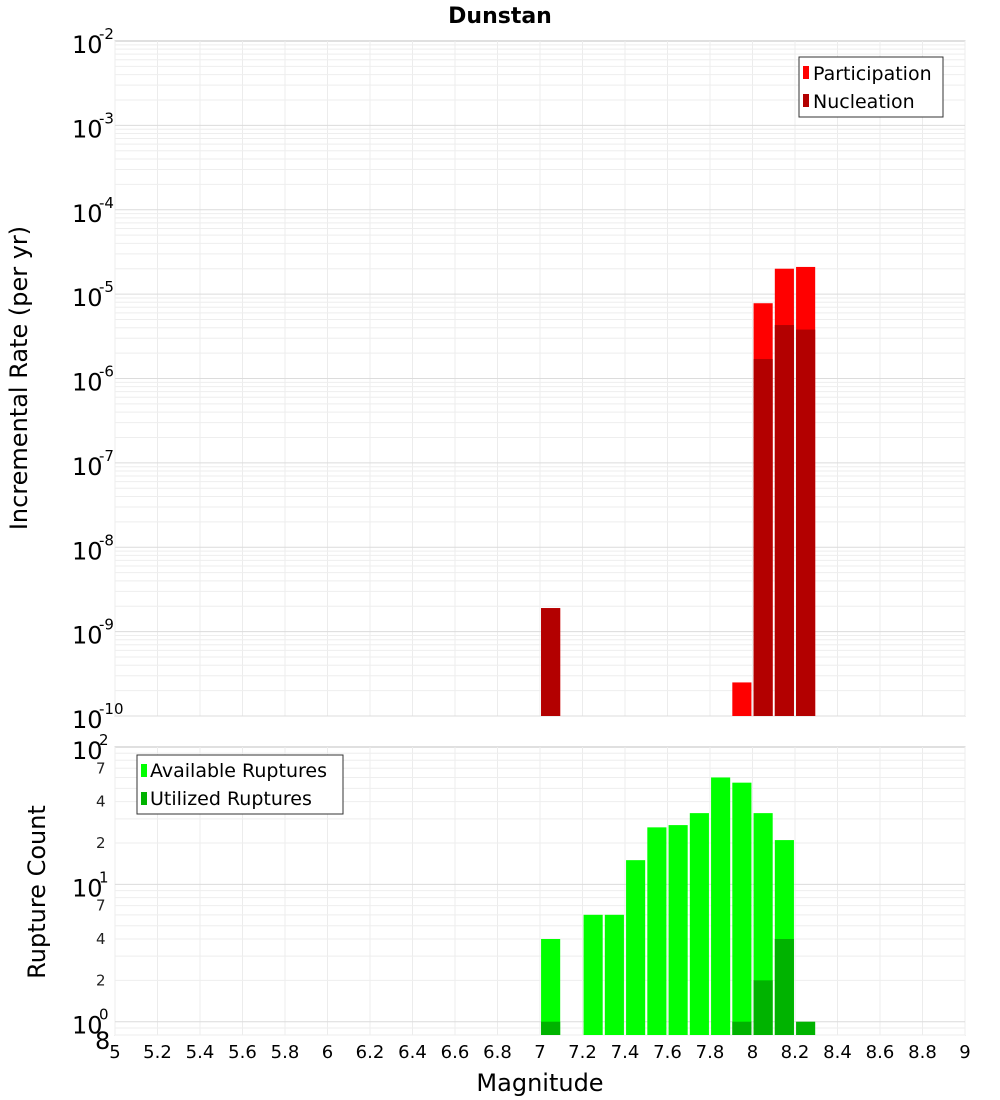  What do you see at coordinates (872, 74) in the screenshot?
I see `legend-label-participation: Participation` at bounding box center [872, 74].